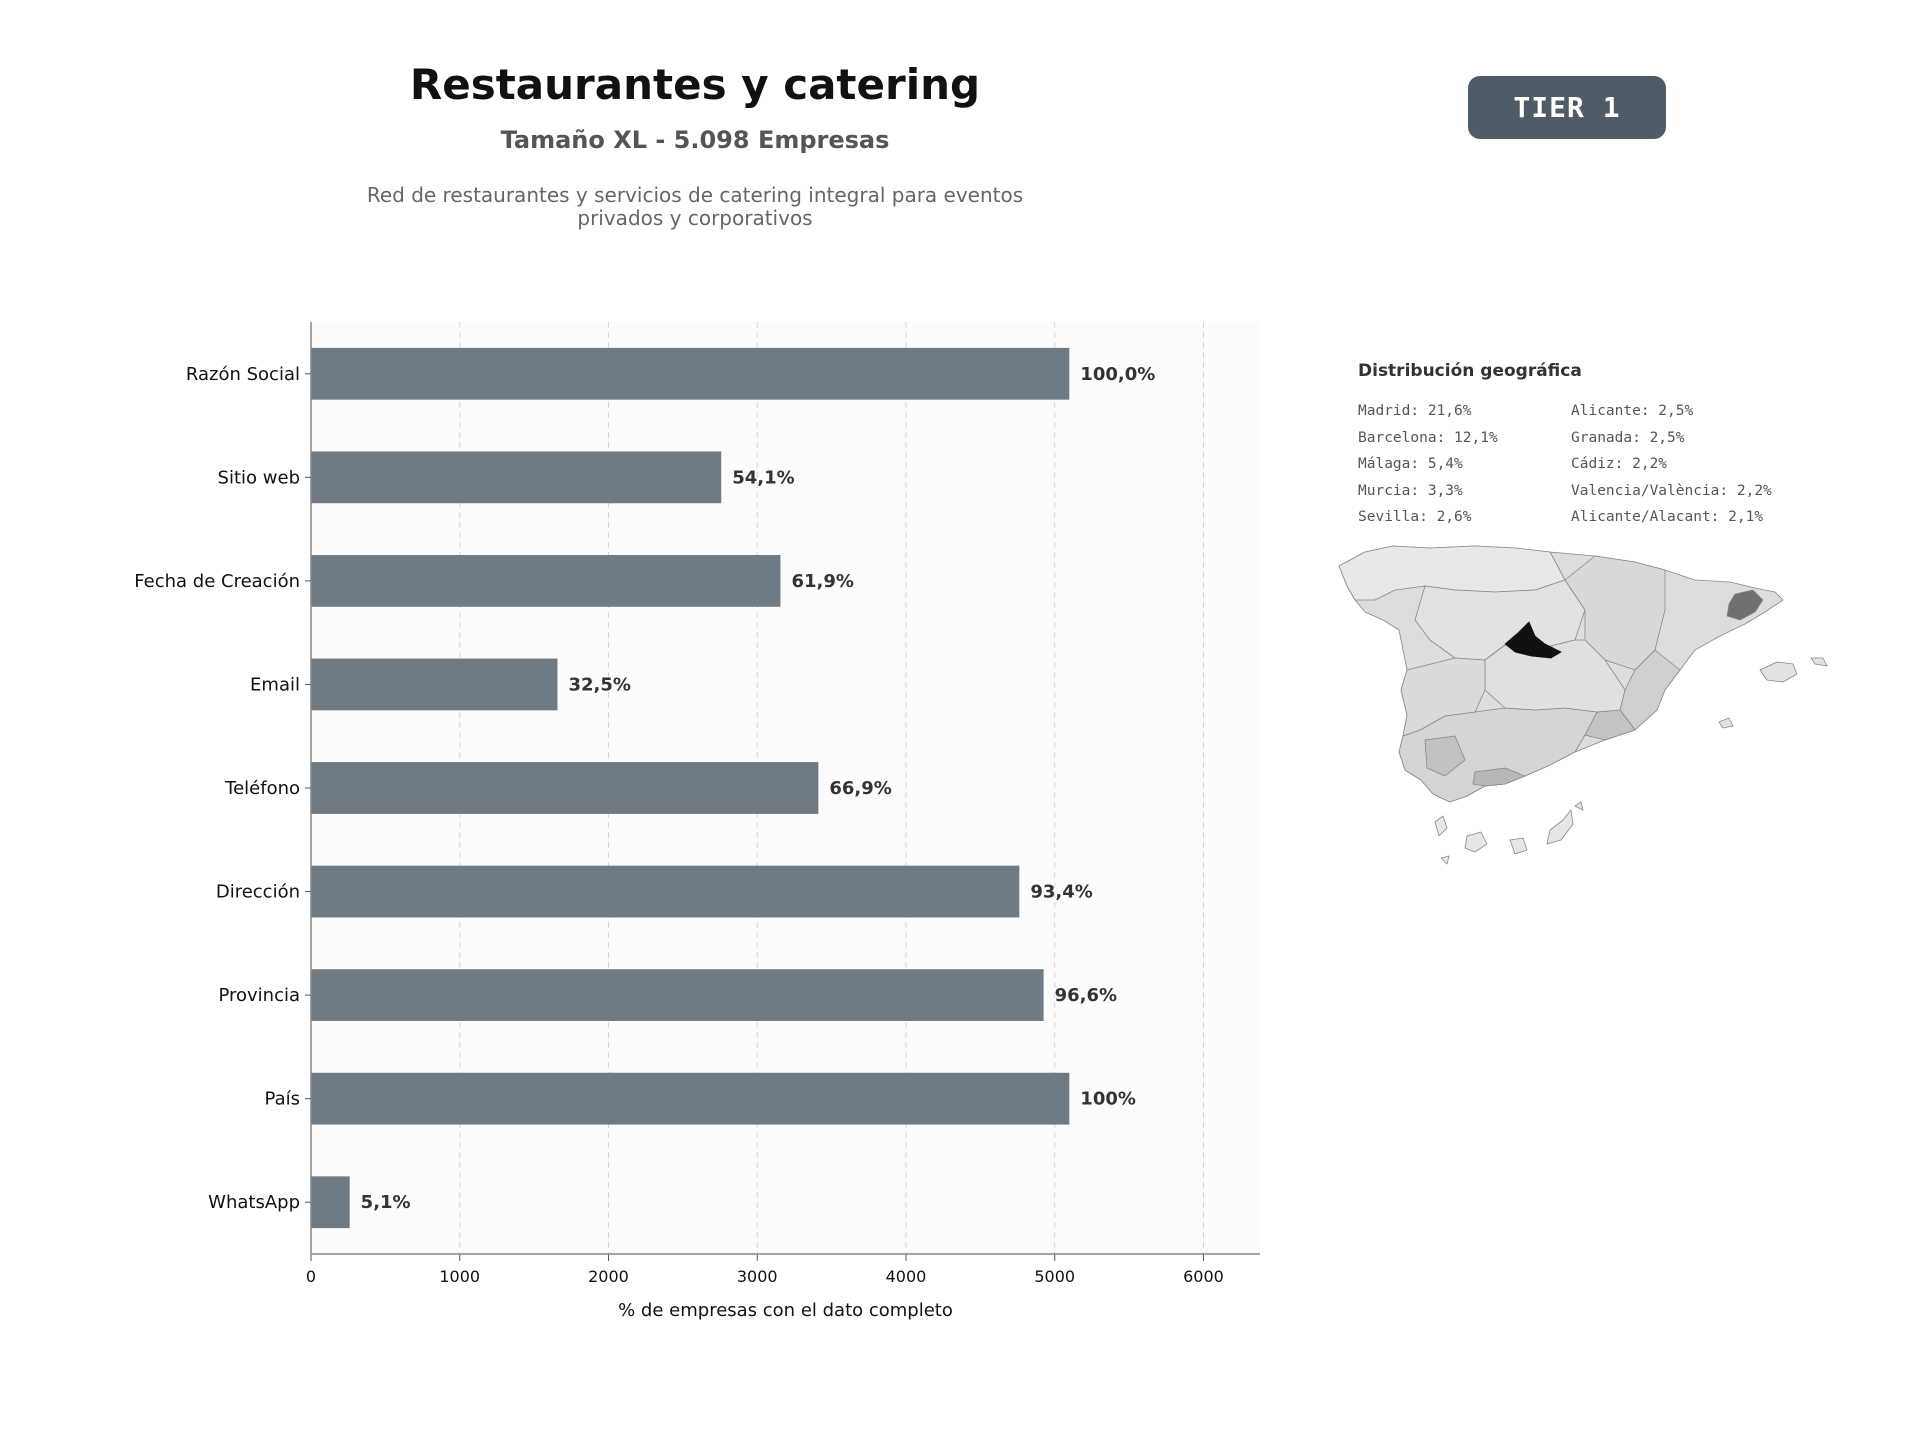 The image size is (1920, 1440). What do you see at coordinates (259, 477) in the screenshot?
I see `category-label: Sitio web` at bounding box center [259, 477].